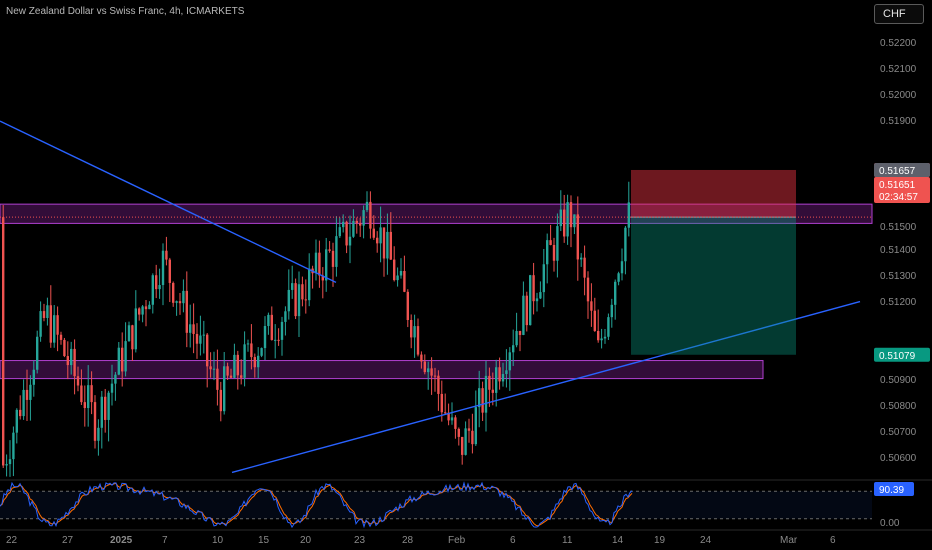 The image size is (932, 550). Describe the element at coordinates (902, 190) in the screenshot. I see `current-price-tag` at that location.